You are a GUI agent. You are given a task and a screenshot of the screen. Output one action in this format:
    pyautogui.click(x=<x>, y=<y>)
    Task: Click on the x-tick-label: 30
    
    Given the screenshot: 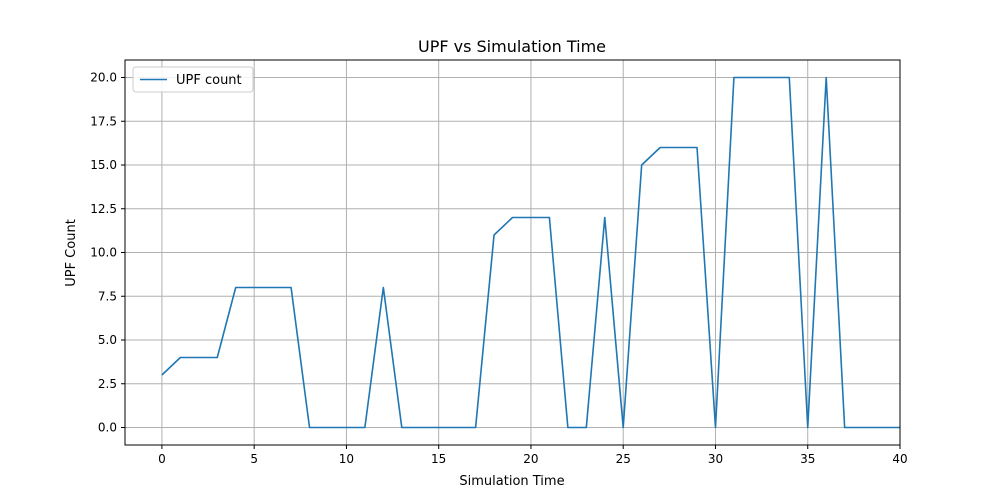 What is the action you would take?
    pyautogui.click(x=715, y=459)
    